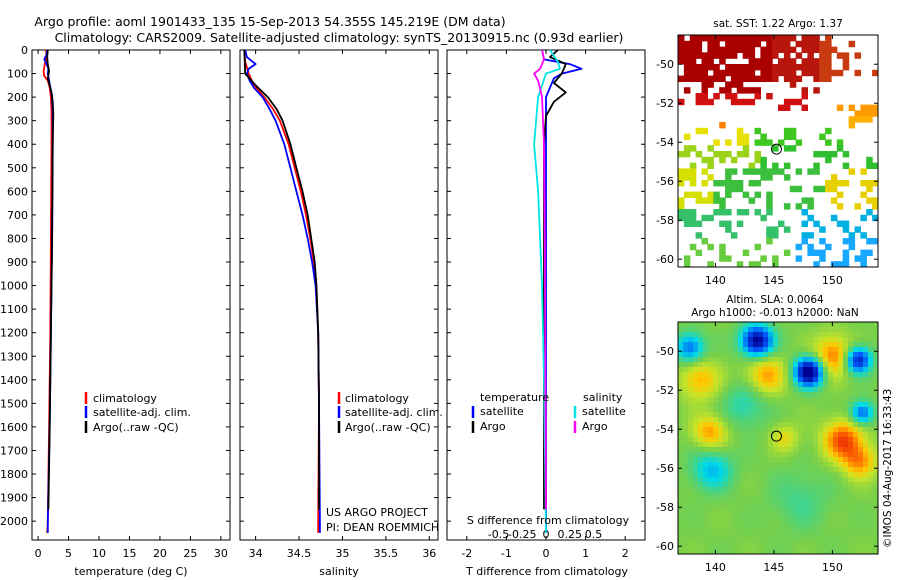 The width and height of the screenshot is (900, 580). Describe the element at coordinates (776, 436) in the screenshot. I see `float-position-marker` at that location.